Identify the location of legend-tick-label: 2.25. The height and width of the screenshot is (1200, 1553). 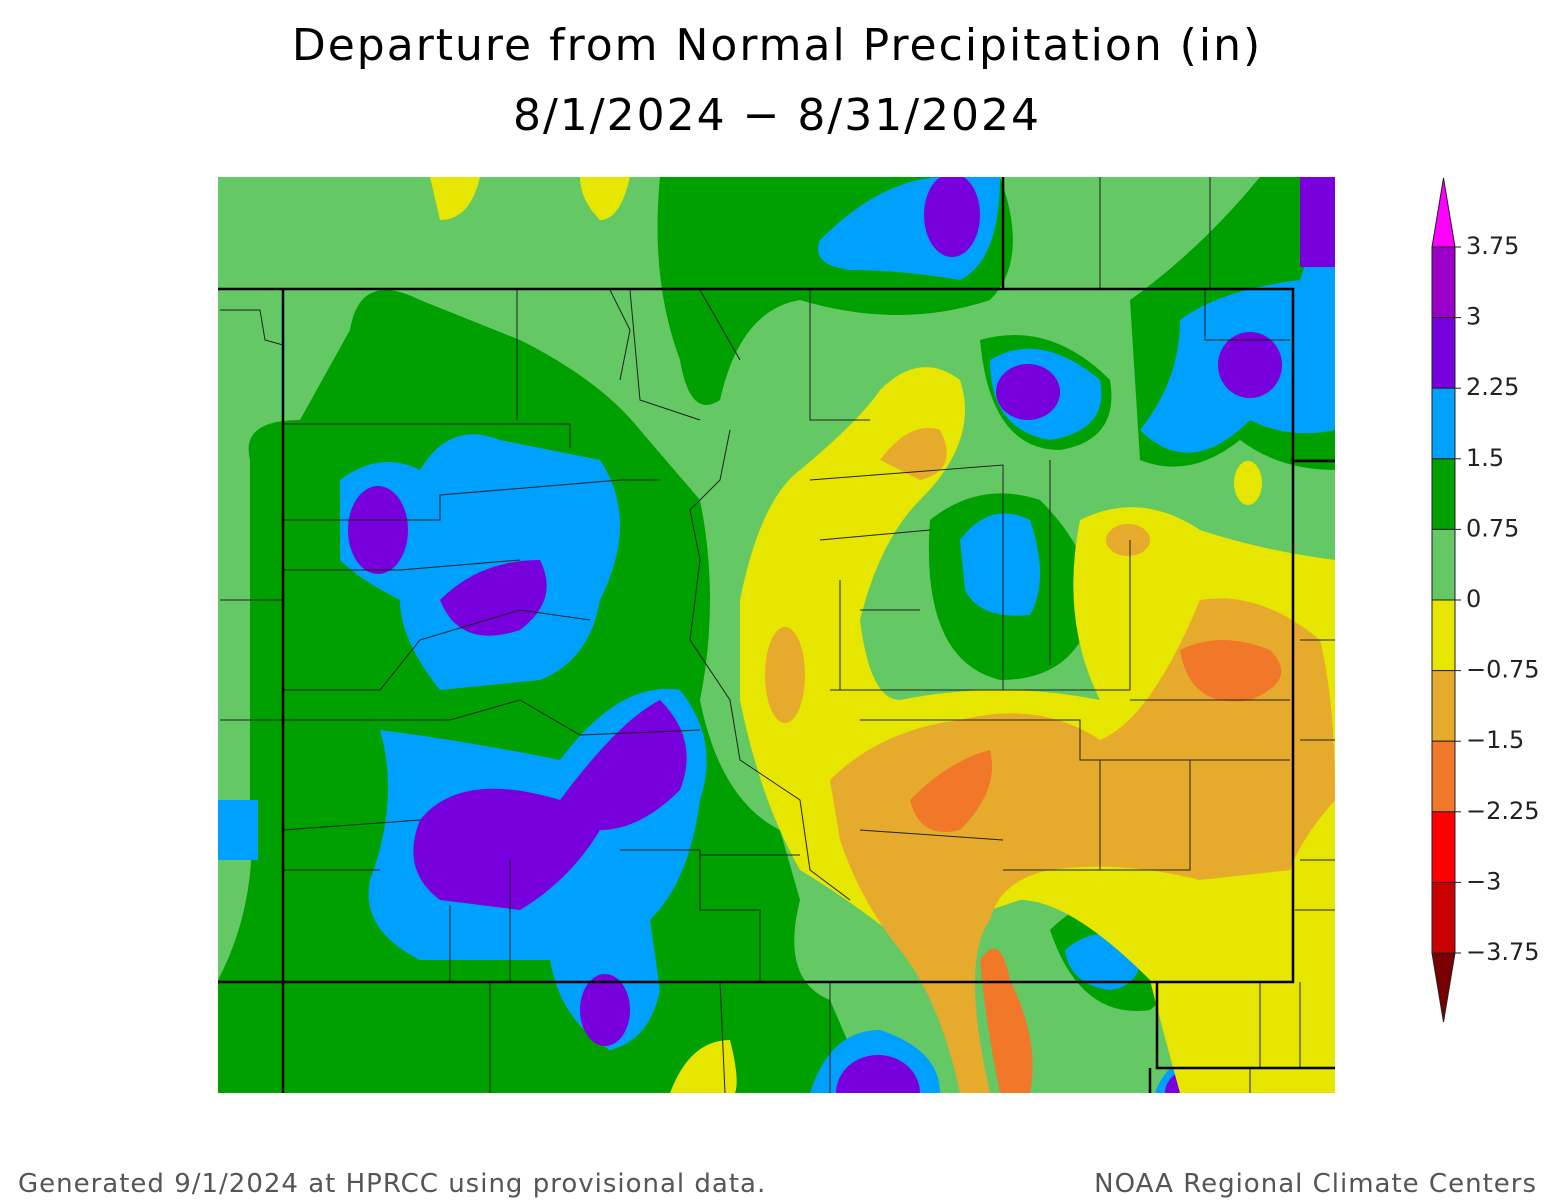
(1492, 387).